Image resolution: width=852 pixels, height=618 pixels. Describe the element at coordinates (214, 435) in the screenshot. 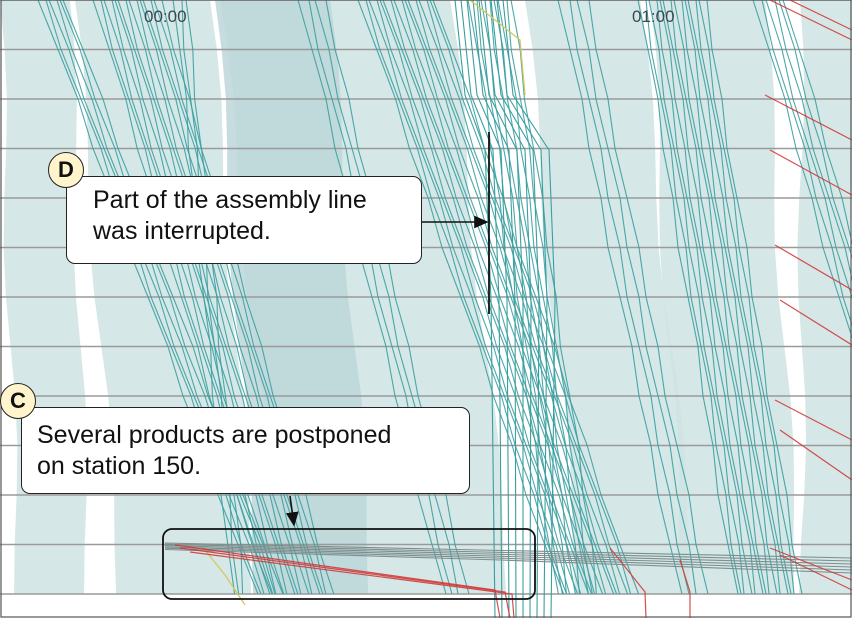

I see `annotation-c-line-1: Several products are postponed` at that location.